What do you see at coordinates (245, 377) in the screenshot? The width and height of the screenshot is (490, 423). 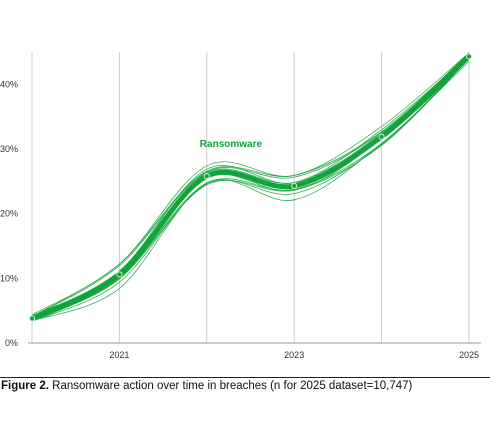 I see `caption-divider` at bounding box center [245, 377].